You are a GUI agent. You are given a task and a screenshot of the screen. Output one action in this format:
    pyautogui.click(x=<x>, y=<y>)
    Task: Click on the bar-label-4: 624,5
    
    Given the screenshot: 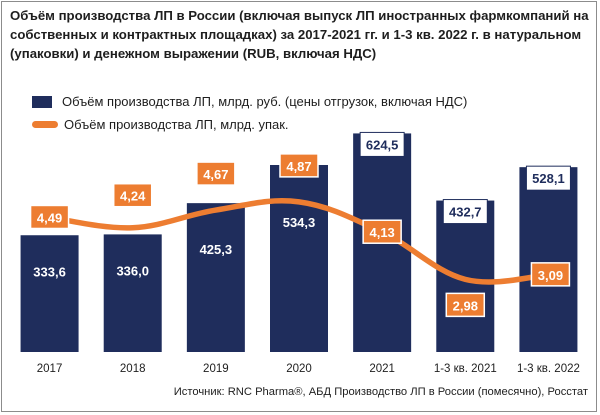 What is the action you would take?
    pyautogui.click(x=382, y=144)
    